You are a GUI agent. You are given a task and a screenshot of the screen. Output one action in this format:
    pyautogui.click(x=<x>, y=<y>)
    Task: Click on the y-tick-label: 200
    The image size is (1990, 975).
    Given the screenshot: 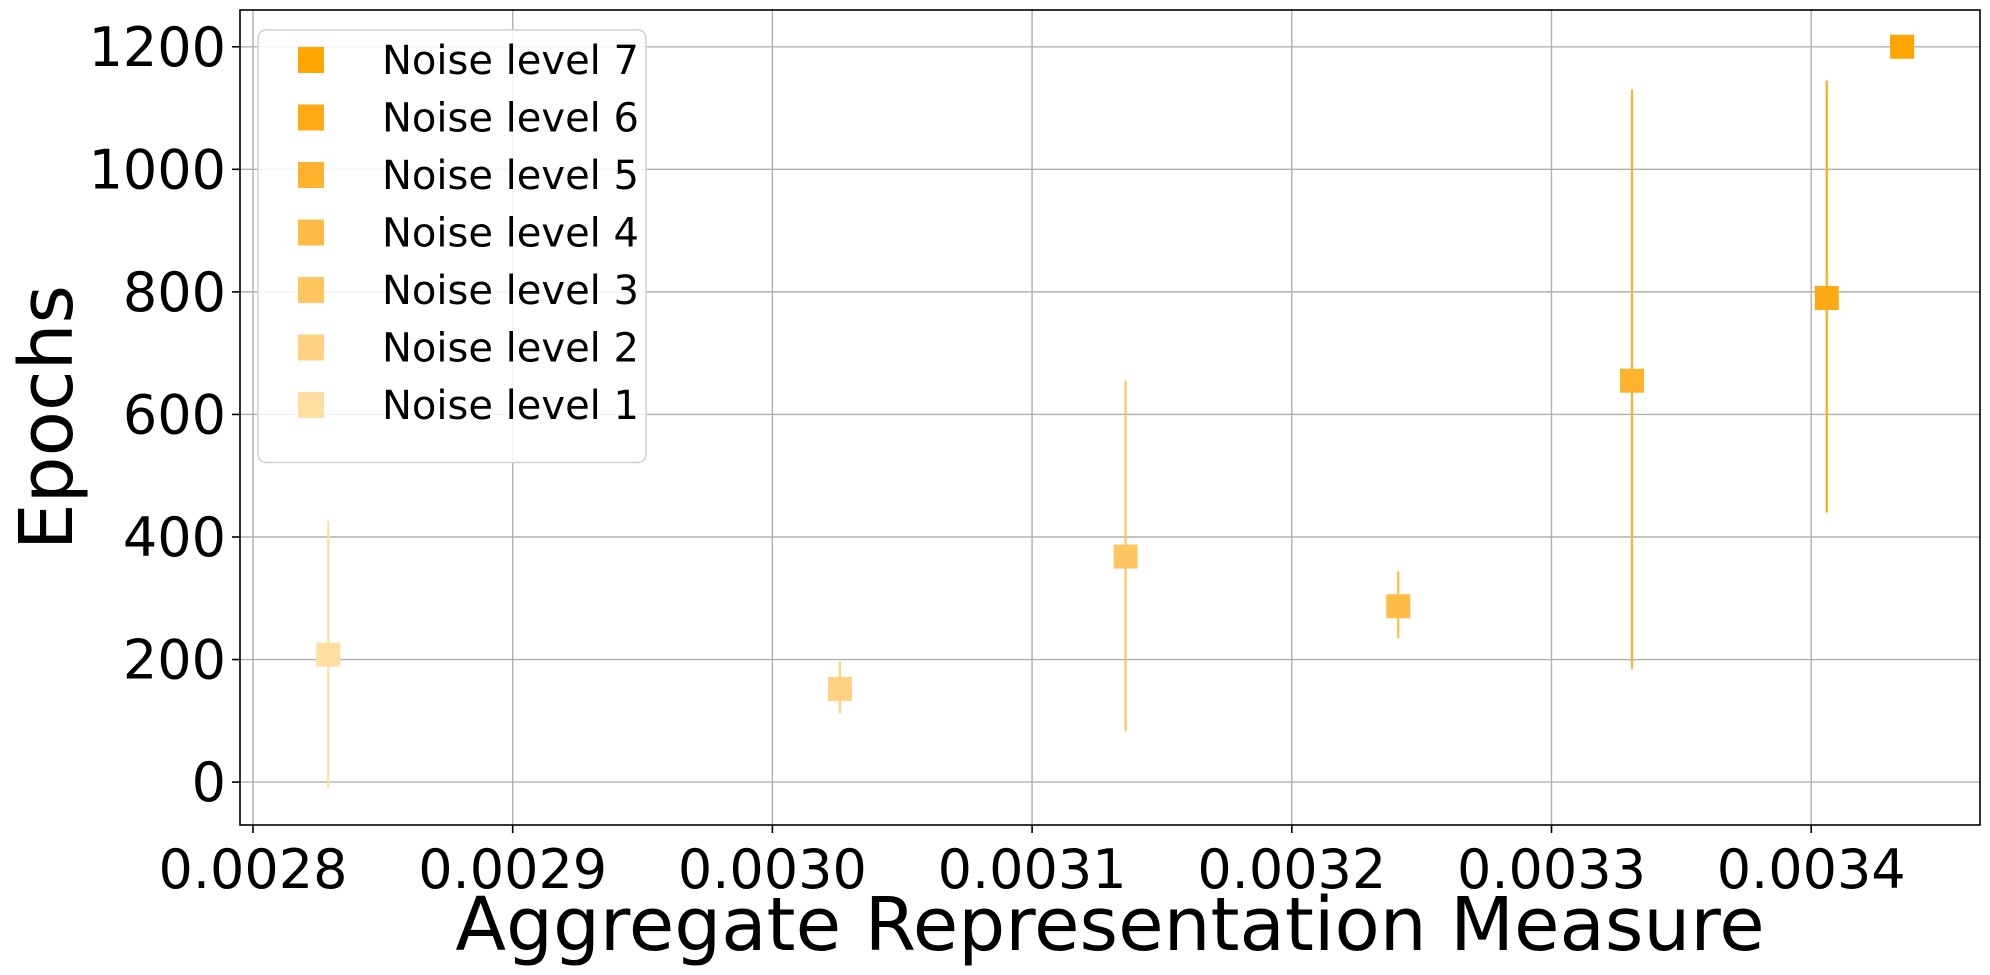 What is the action you would take?
    pyautogui.click(x=174, y=660)
    